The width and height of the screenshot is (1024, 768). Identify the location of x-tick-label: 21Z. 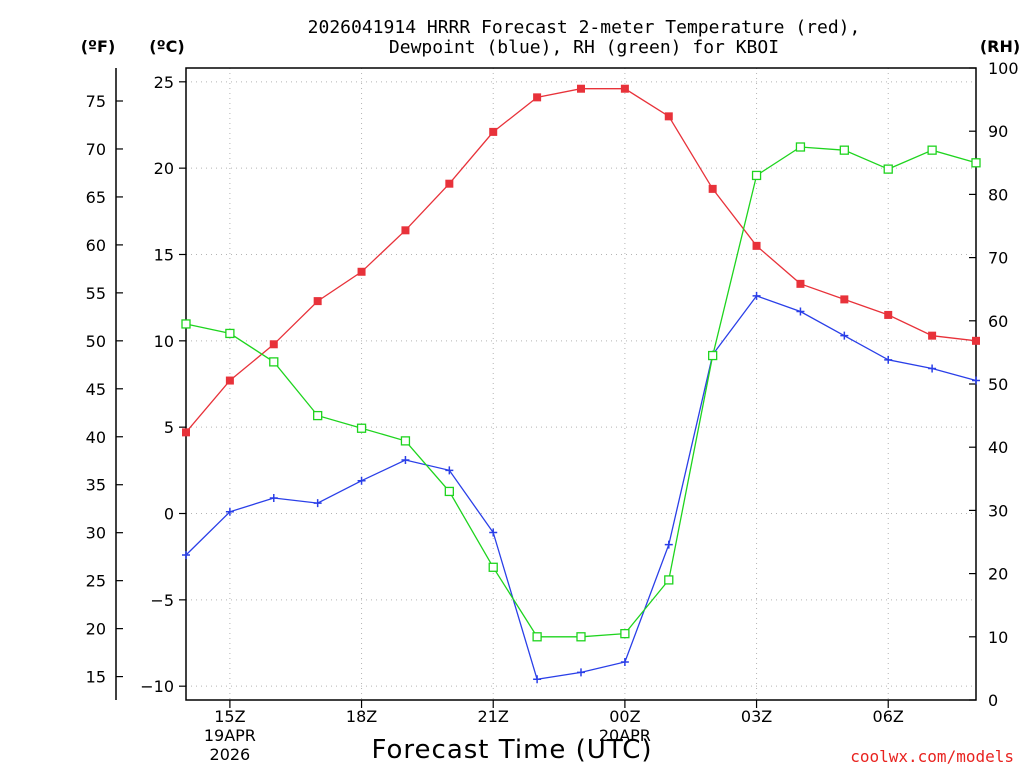
(493, 716).